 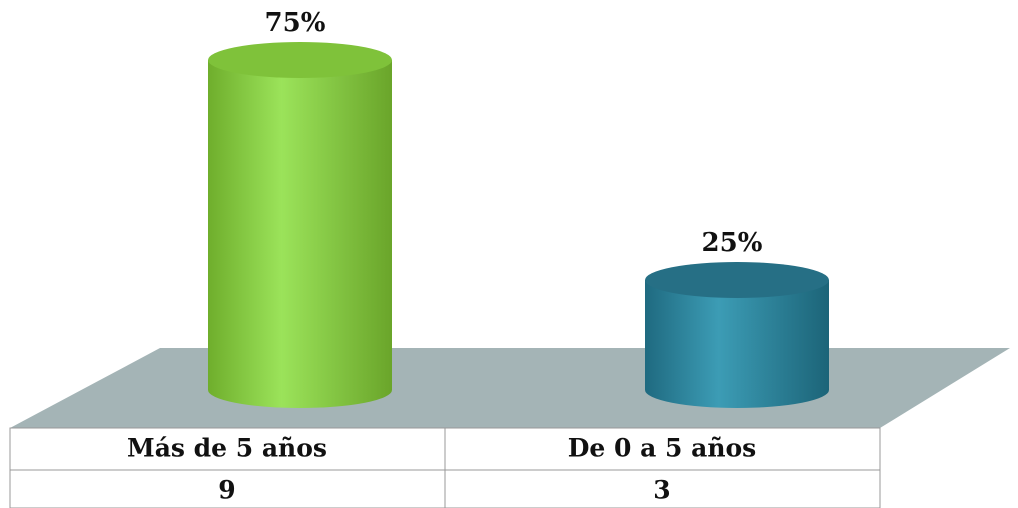 What do you see at coordinates (732, 243) in the screenshot?
I see `data-label: 25%` at bounding box center [732, 243].